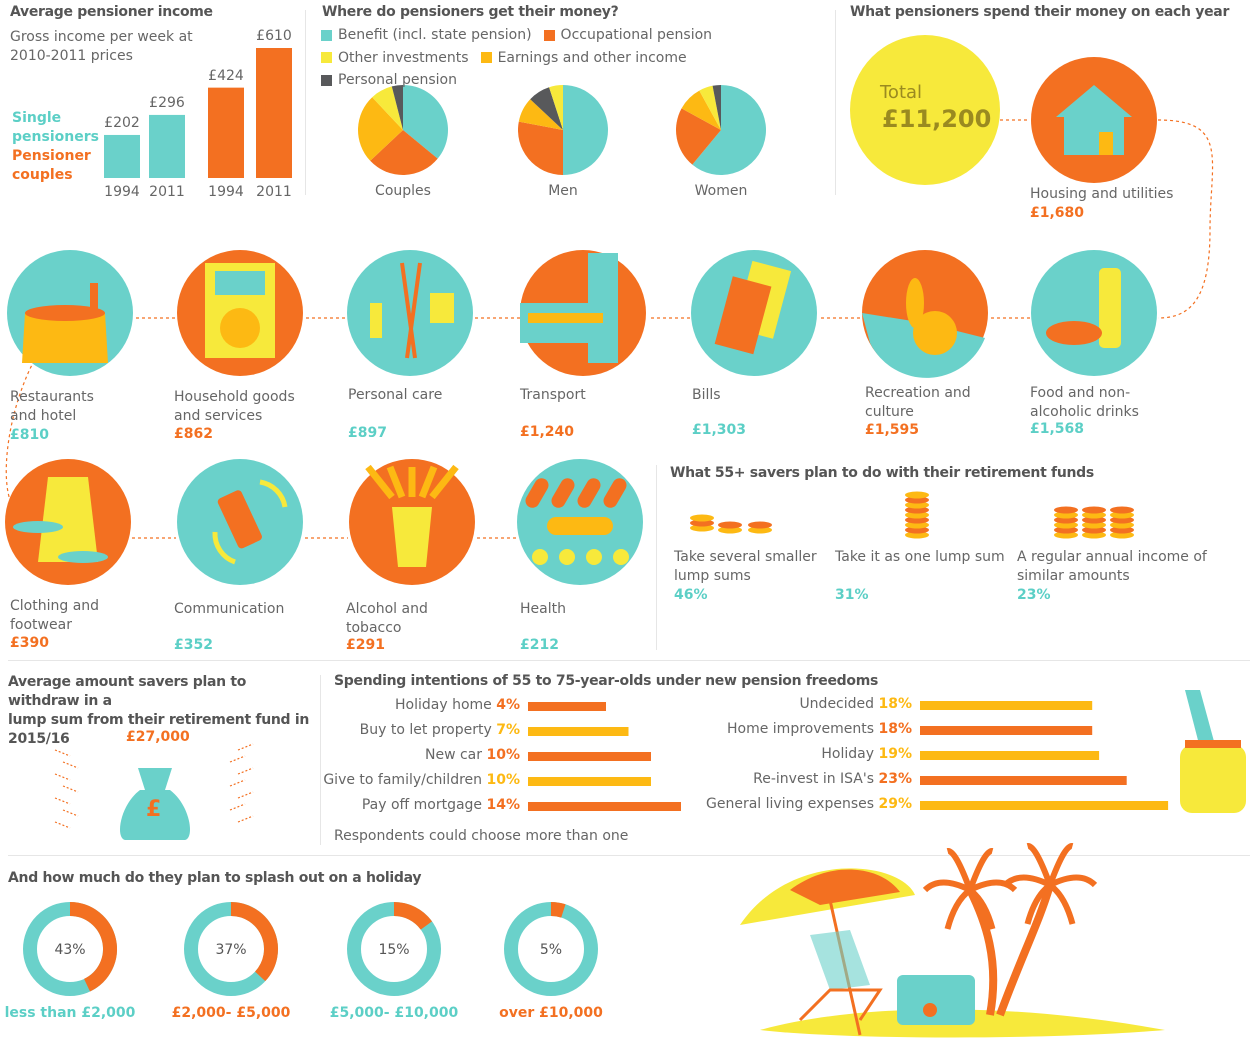  I want to click on donut-label: over £10,000, so click(551, 1013).